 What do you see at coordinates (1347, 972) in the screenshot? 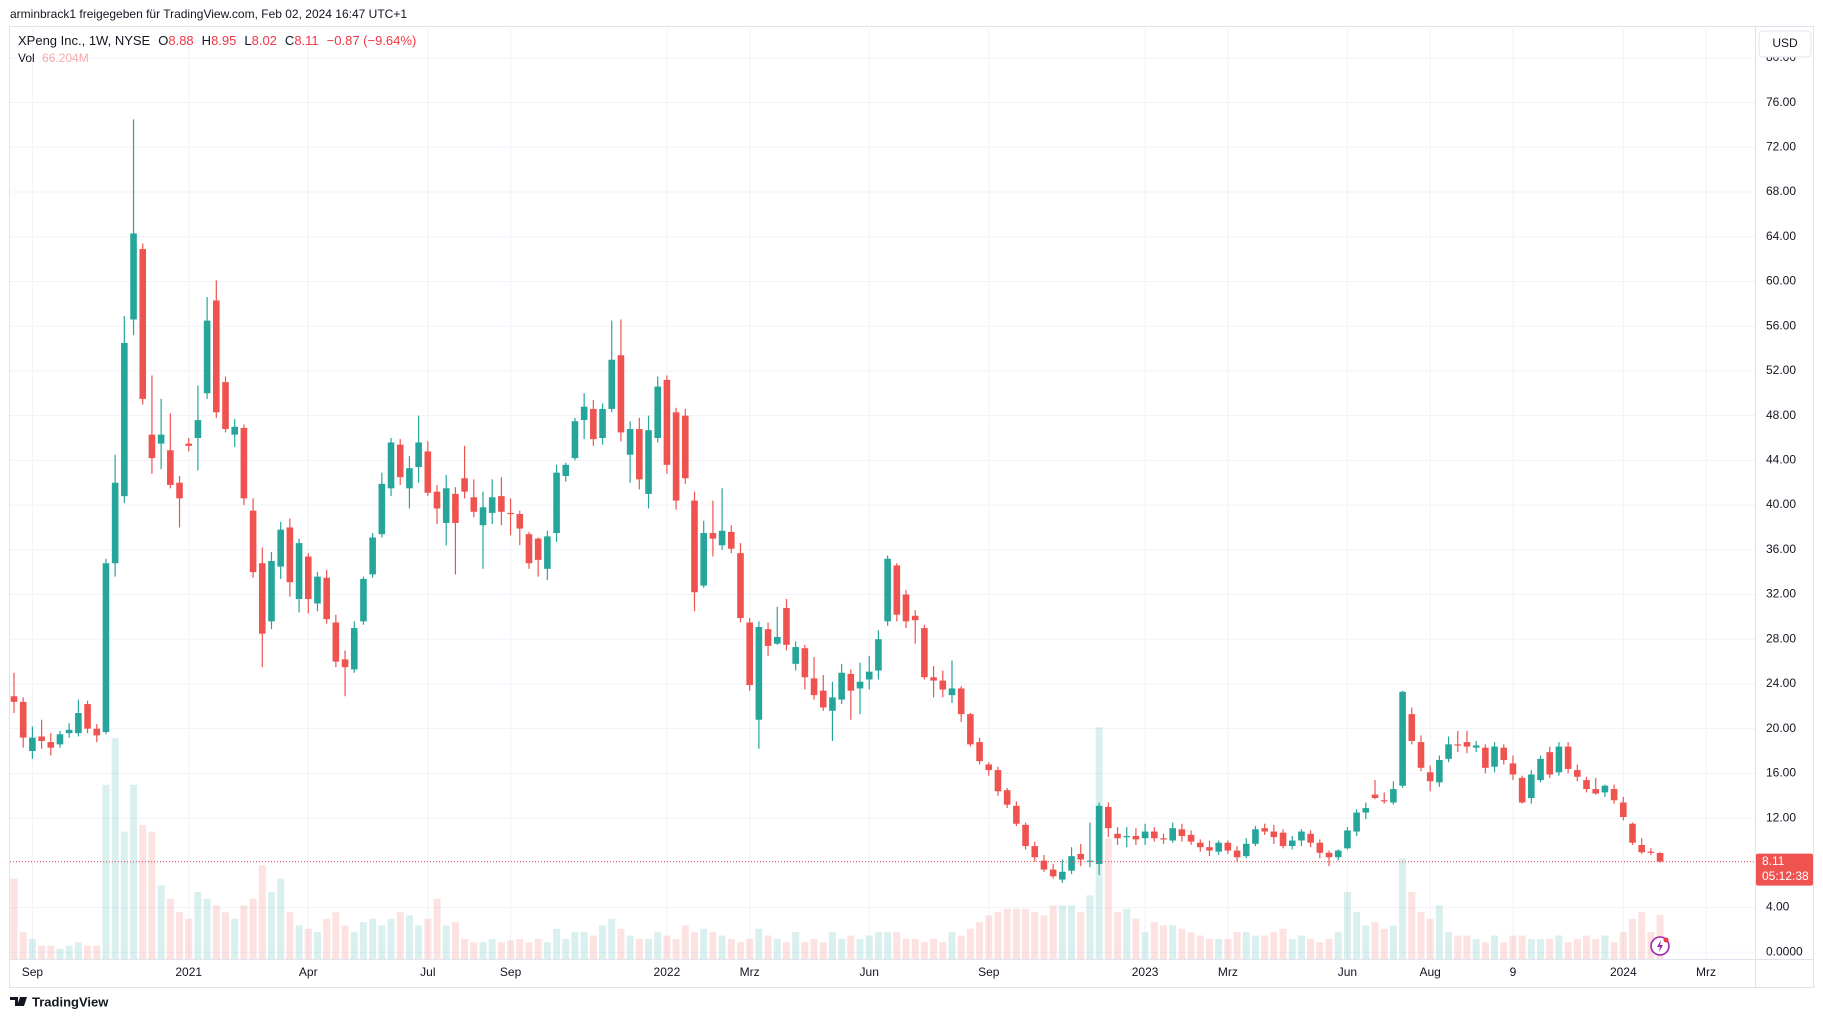
I see `x-tick-label: Jun` at bounding box center [1347, 972].